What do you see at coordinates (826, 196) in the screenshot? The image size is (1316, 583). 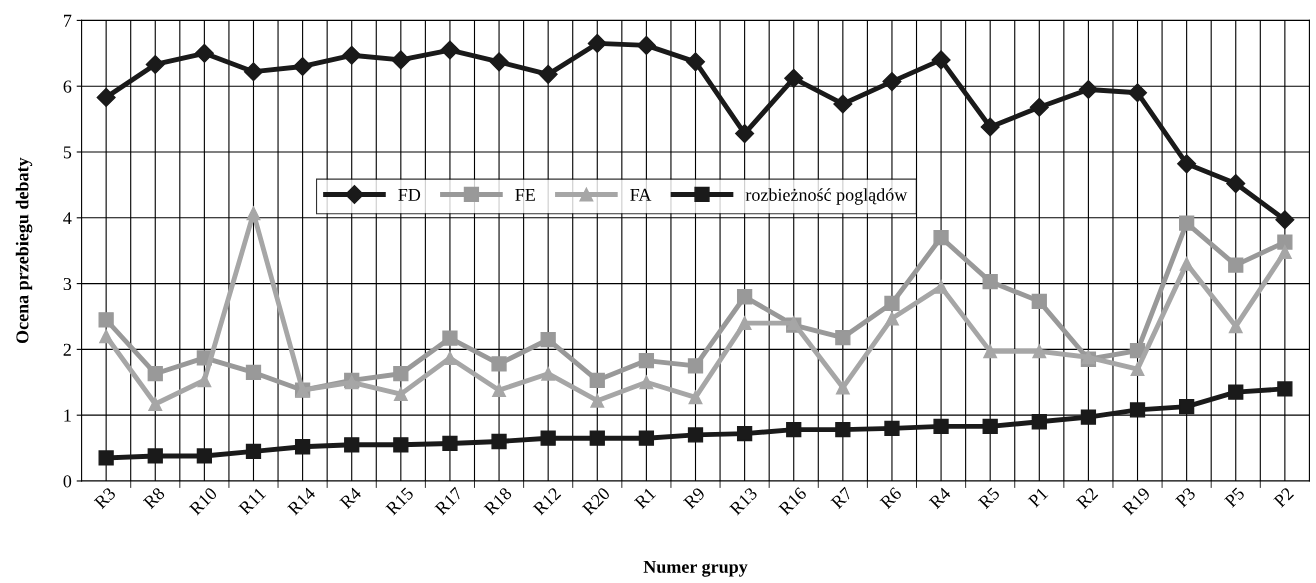 I see `legend-label: rozbieżność poglądów` at bounding box center [826, 196].